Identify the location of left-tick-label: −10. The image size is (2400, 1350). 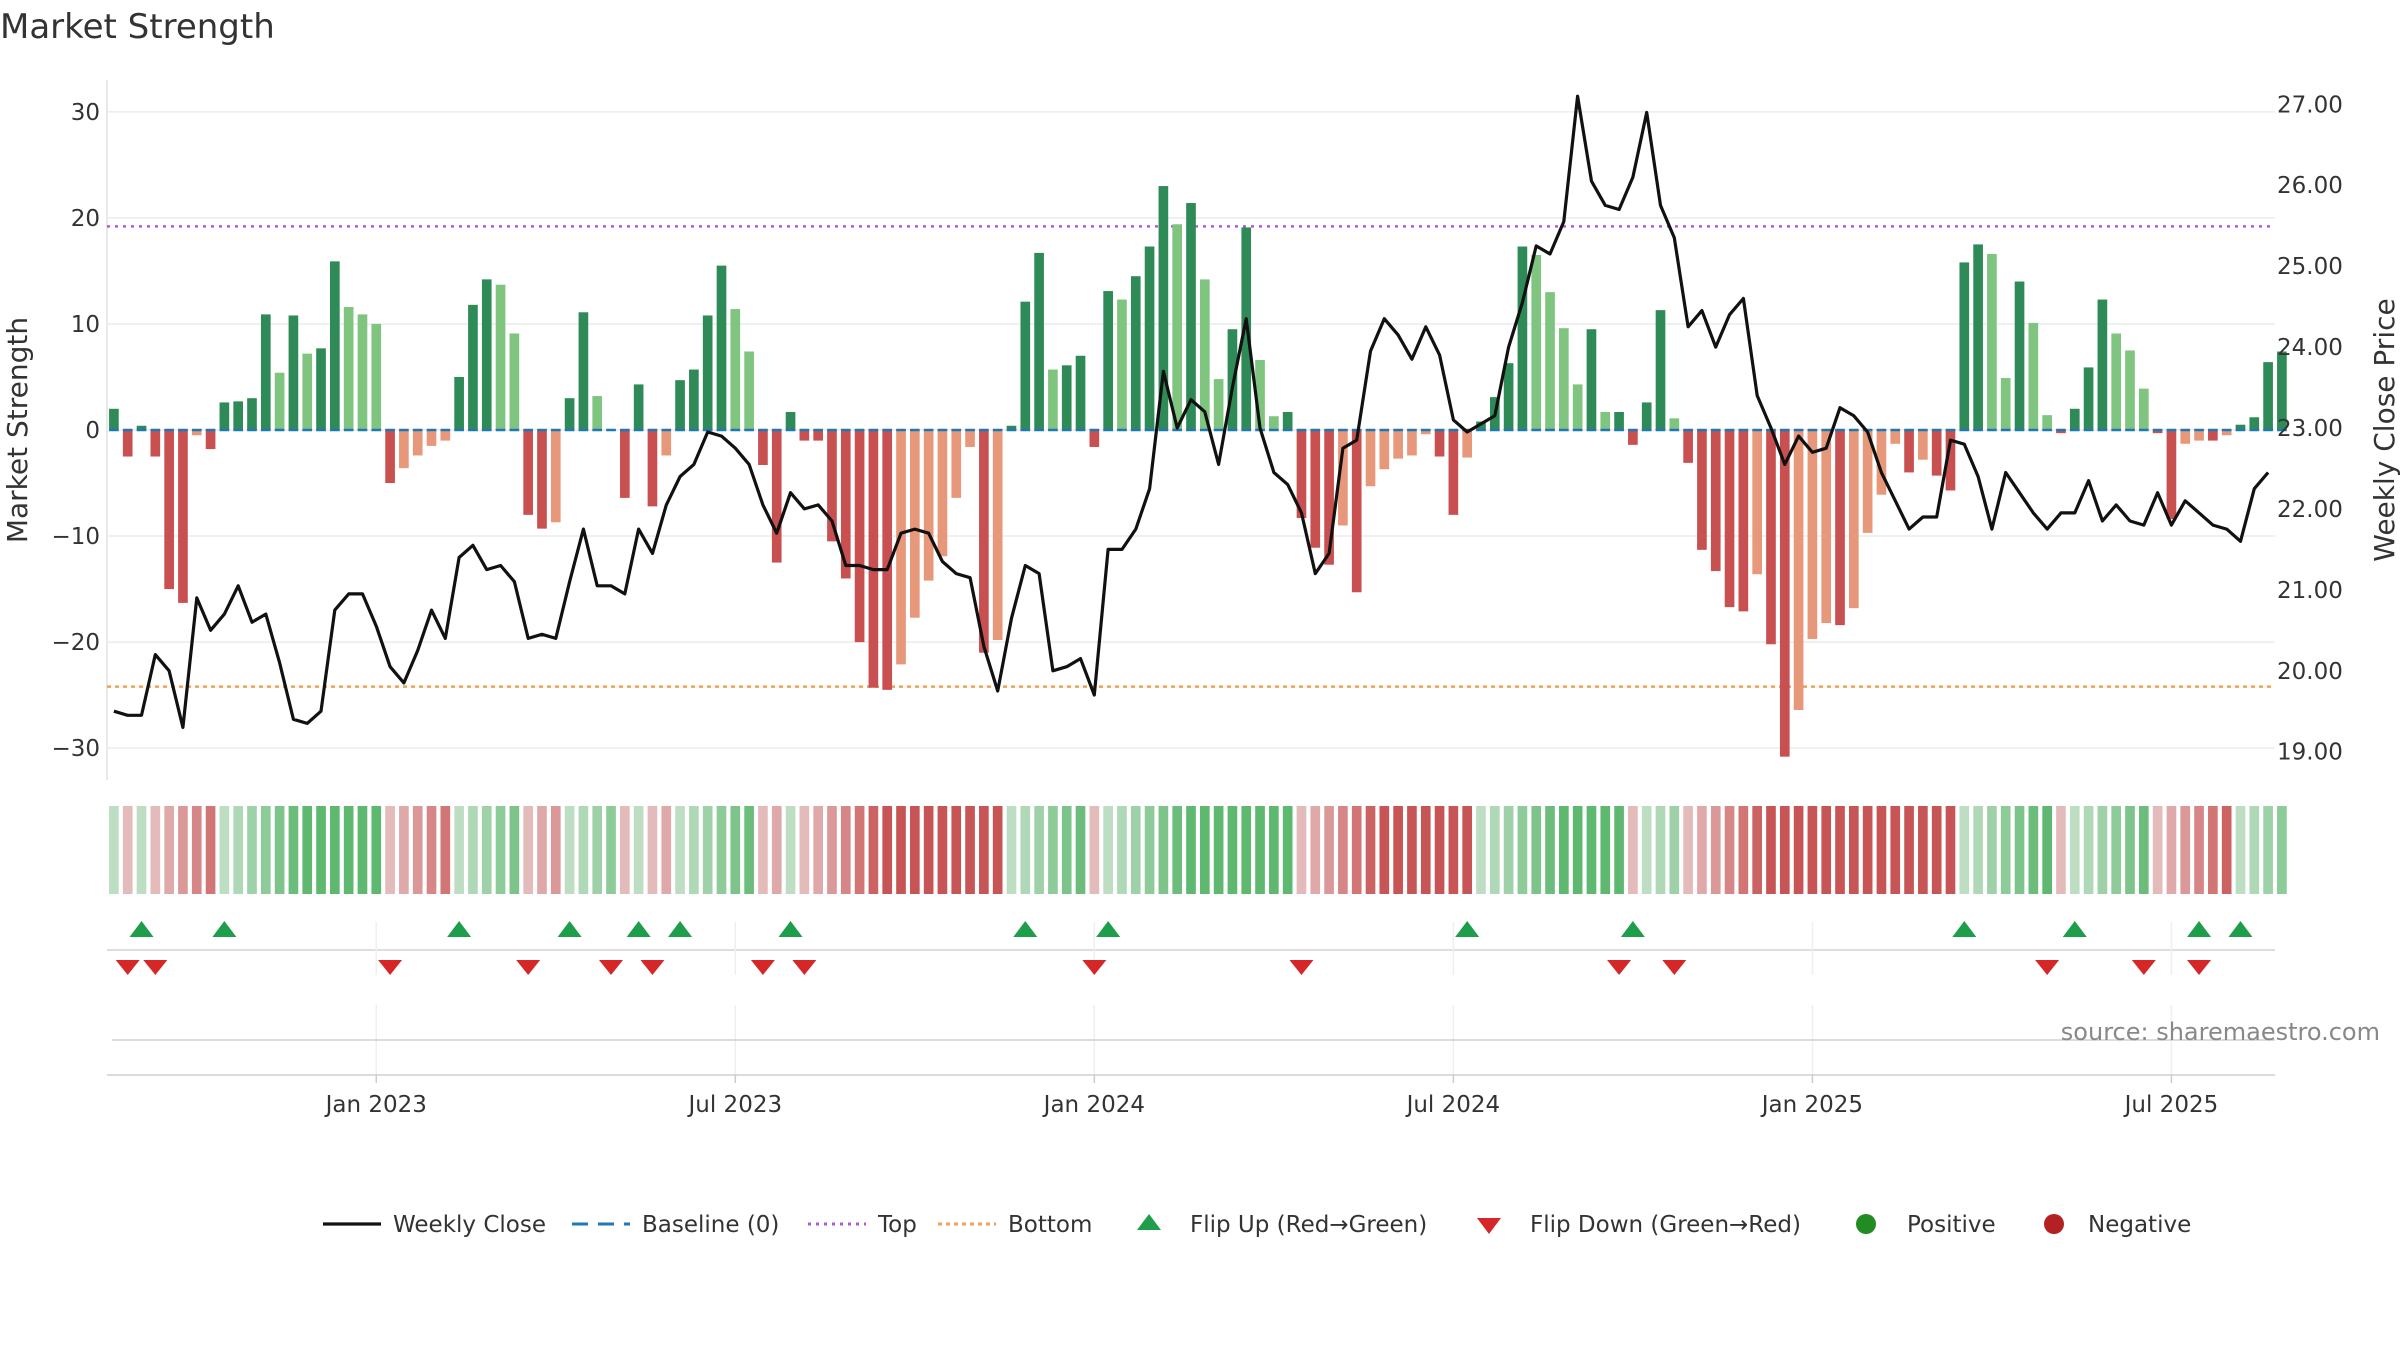
(75, 537).